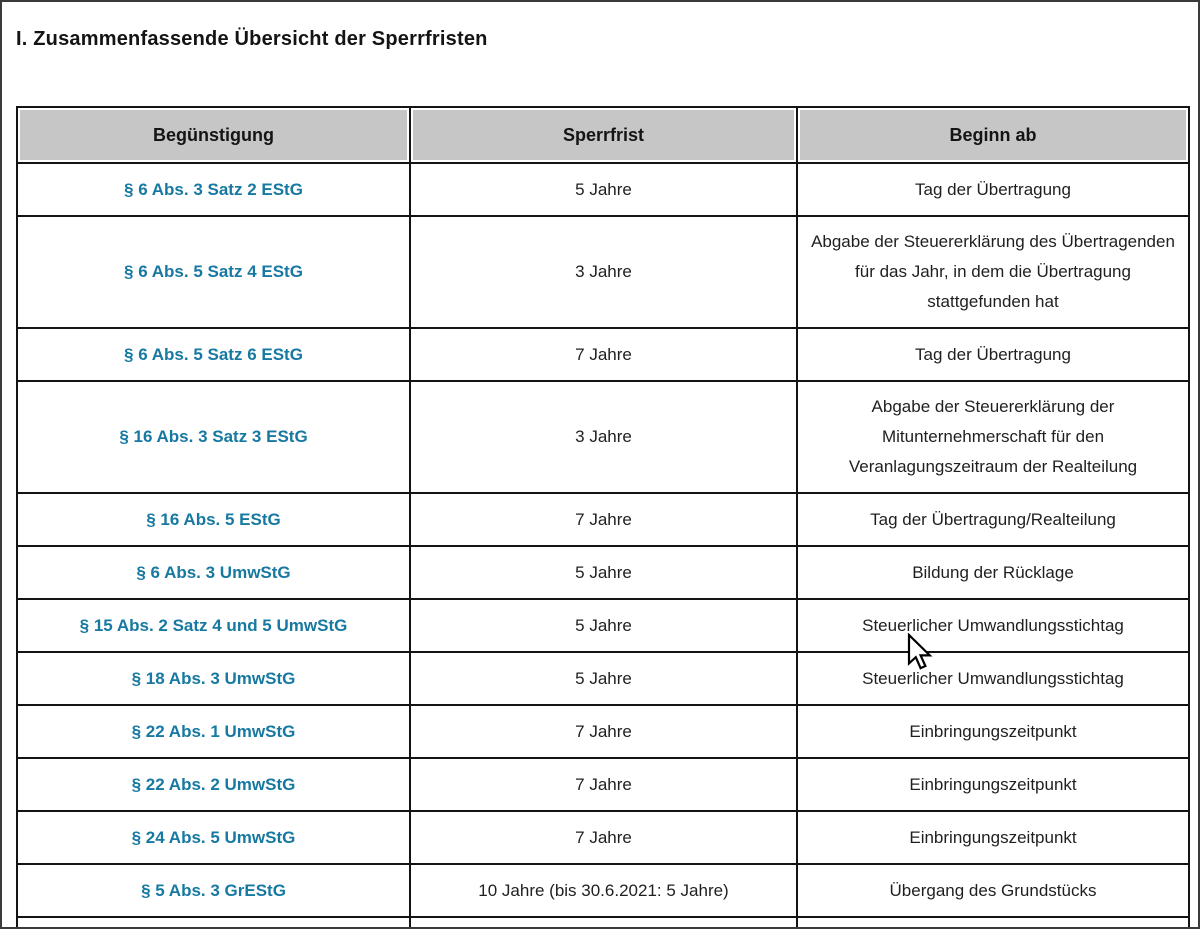 This screenshot has width=1200, height=929. I want to click on column-header-beguenstigung: Begünstigung, so click(213, 135).